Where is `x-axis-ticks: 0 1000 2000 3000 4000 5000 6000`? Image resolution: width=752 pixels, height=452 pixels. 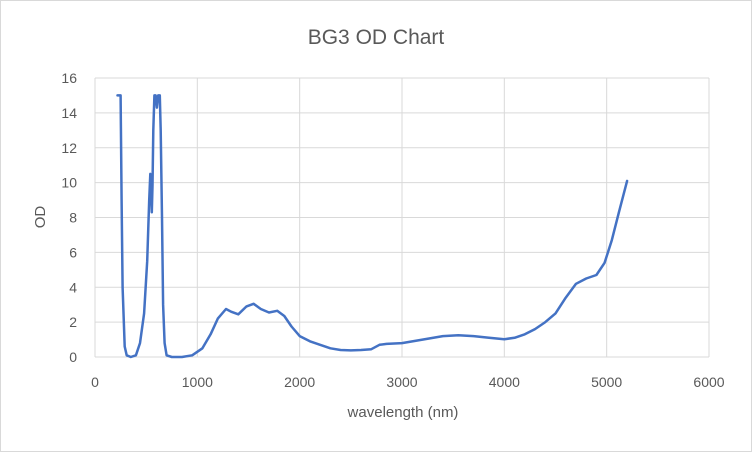
x-axis-ticks: 0 1000 2000 3000 4000 5000 6000 is located at coordinates (408, 382).